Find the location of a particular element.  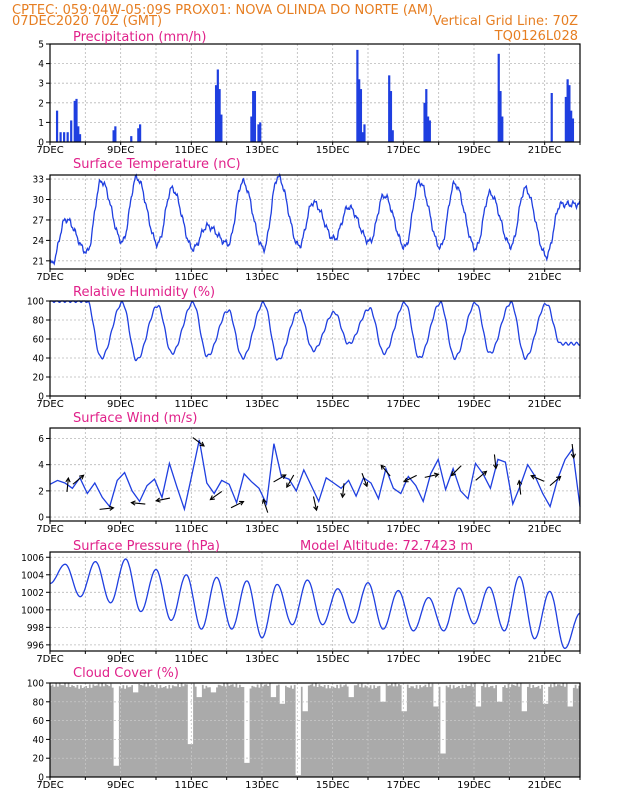

humidity-line is located at coordinates (315, 331).